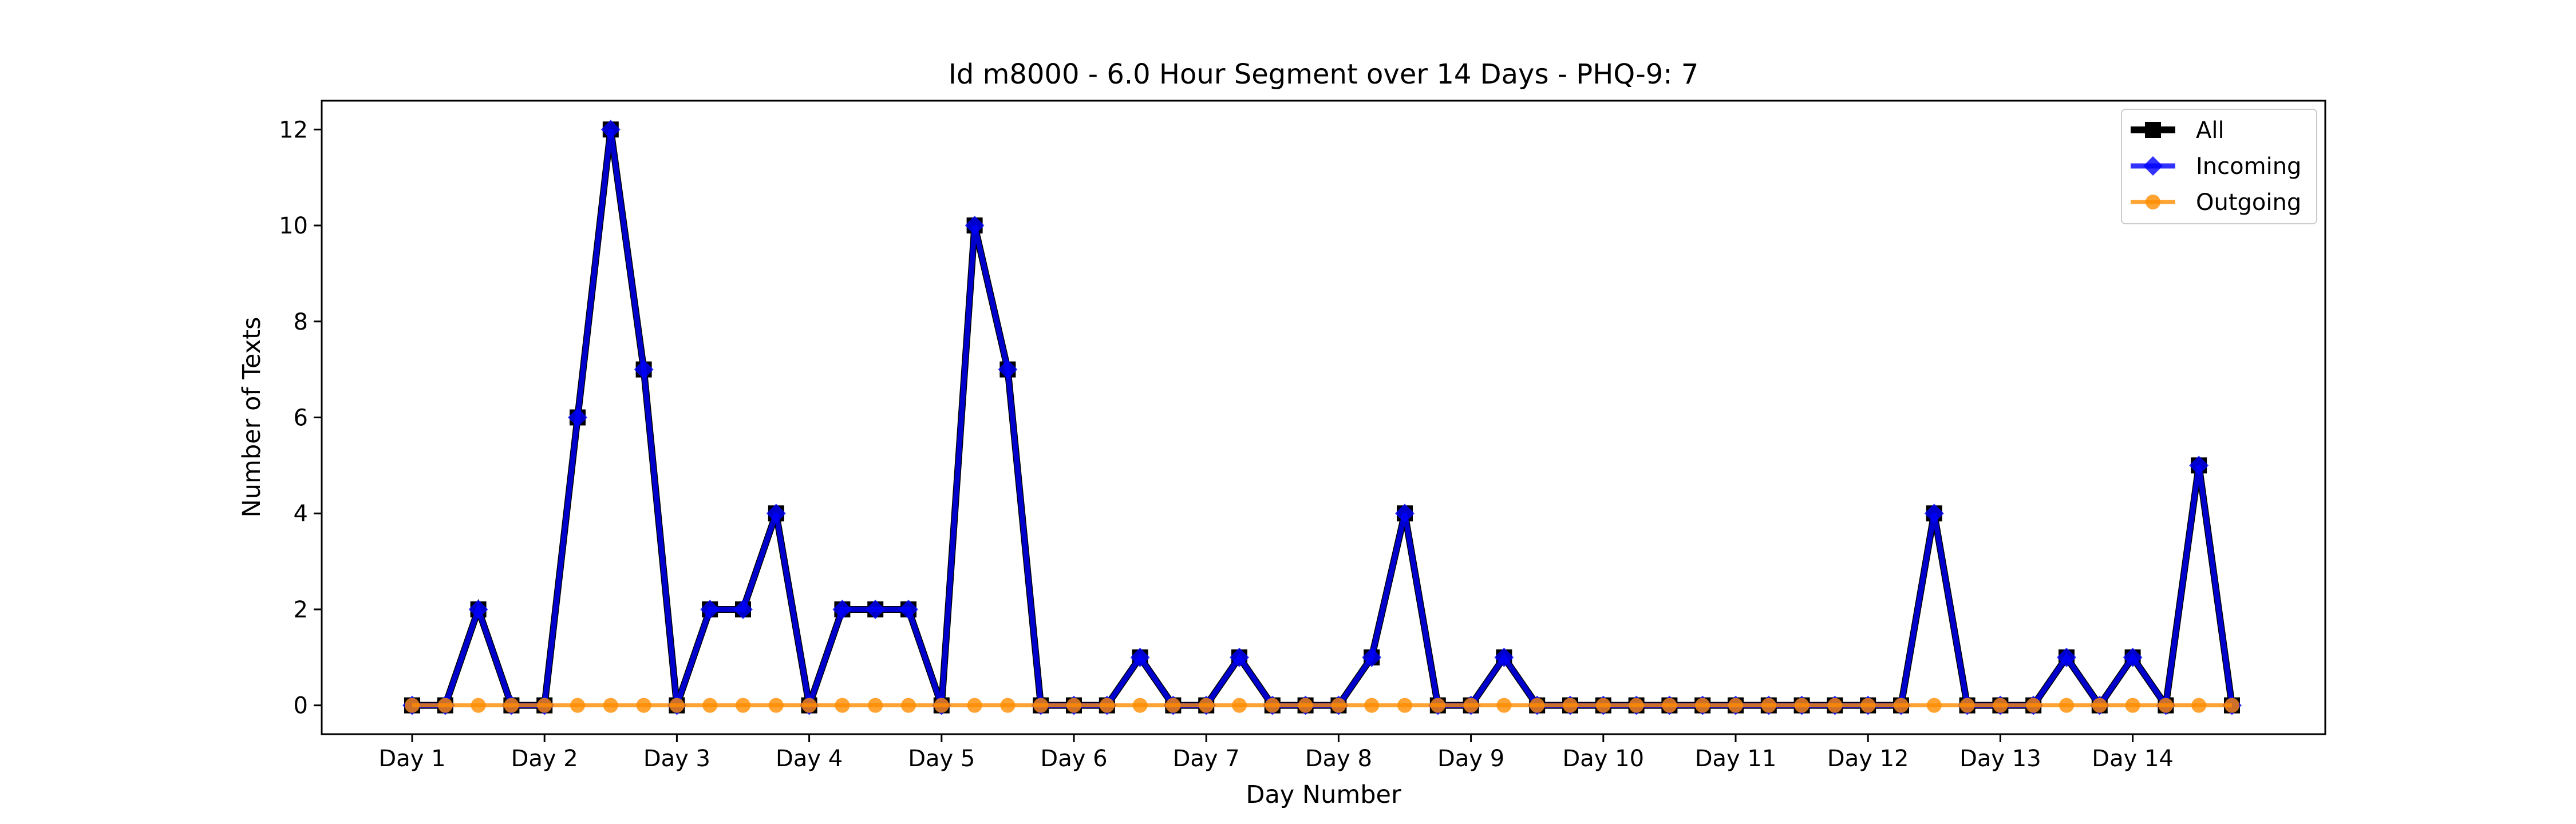 This screenshot has height=824, width=2576. What do you see at coordinates (809, 759) in the screenshot?
I see `x-tick-label: Day 4` at bounding box center [809, 759].